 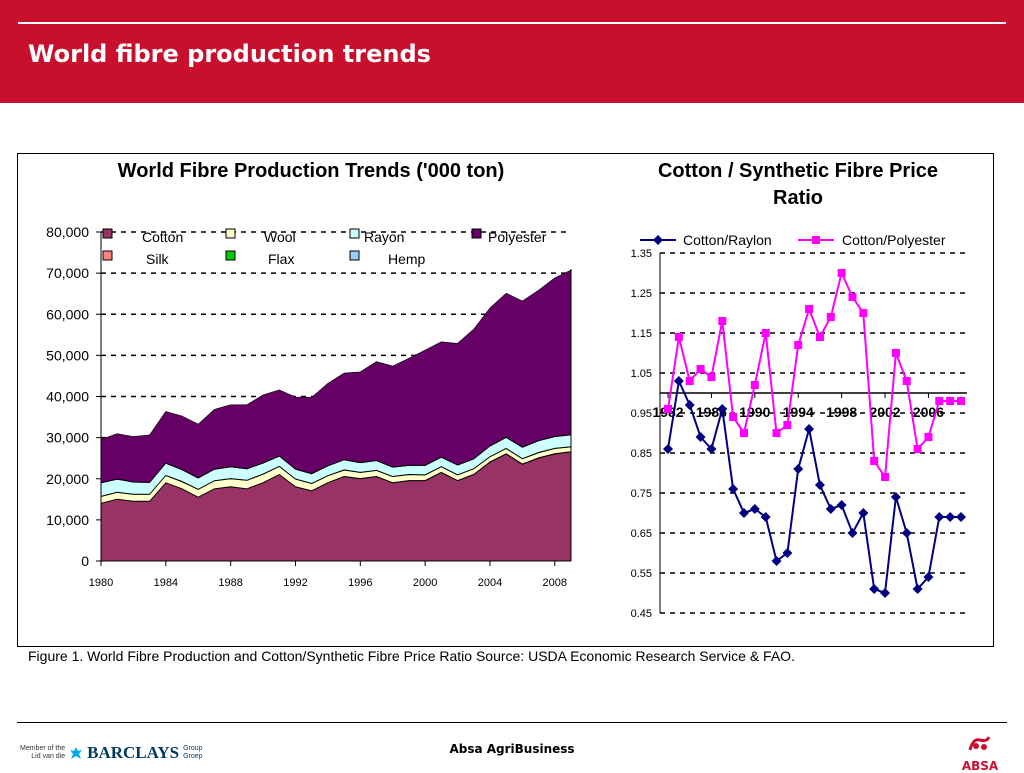 What do you see at coordinates (727, 240) in the screenshot?
I see `legend-label-cotton-raylon: Cotton/Raylon` at bounding box center [727, 240].